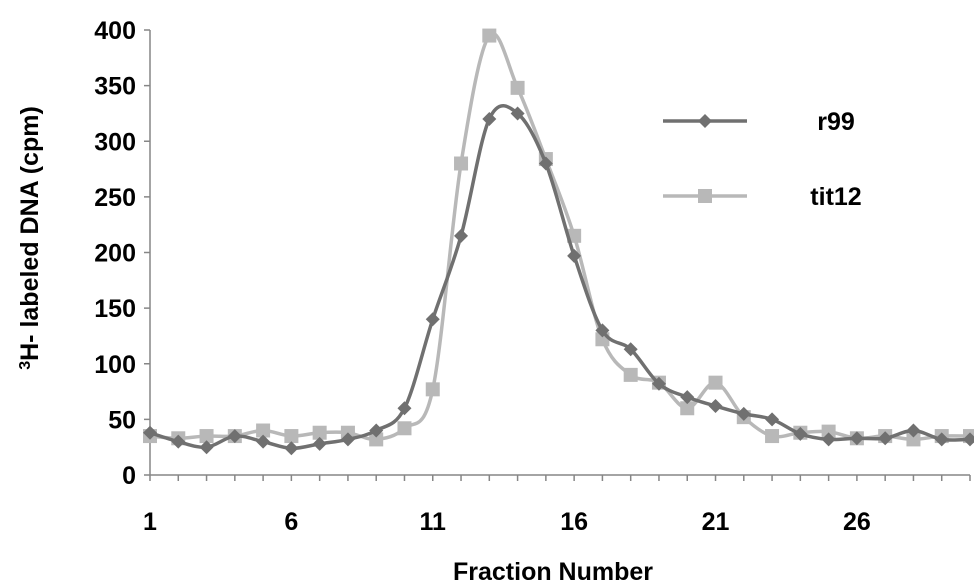  Describe the element at coordinates (291, 522) in the screenshot. I see `x-tick-label: 6` at that location.